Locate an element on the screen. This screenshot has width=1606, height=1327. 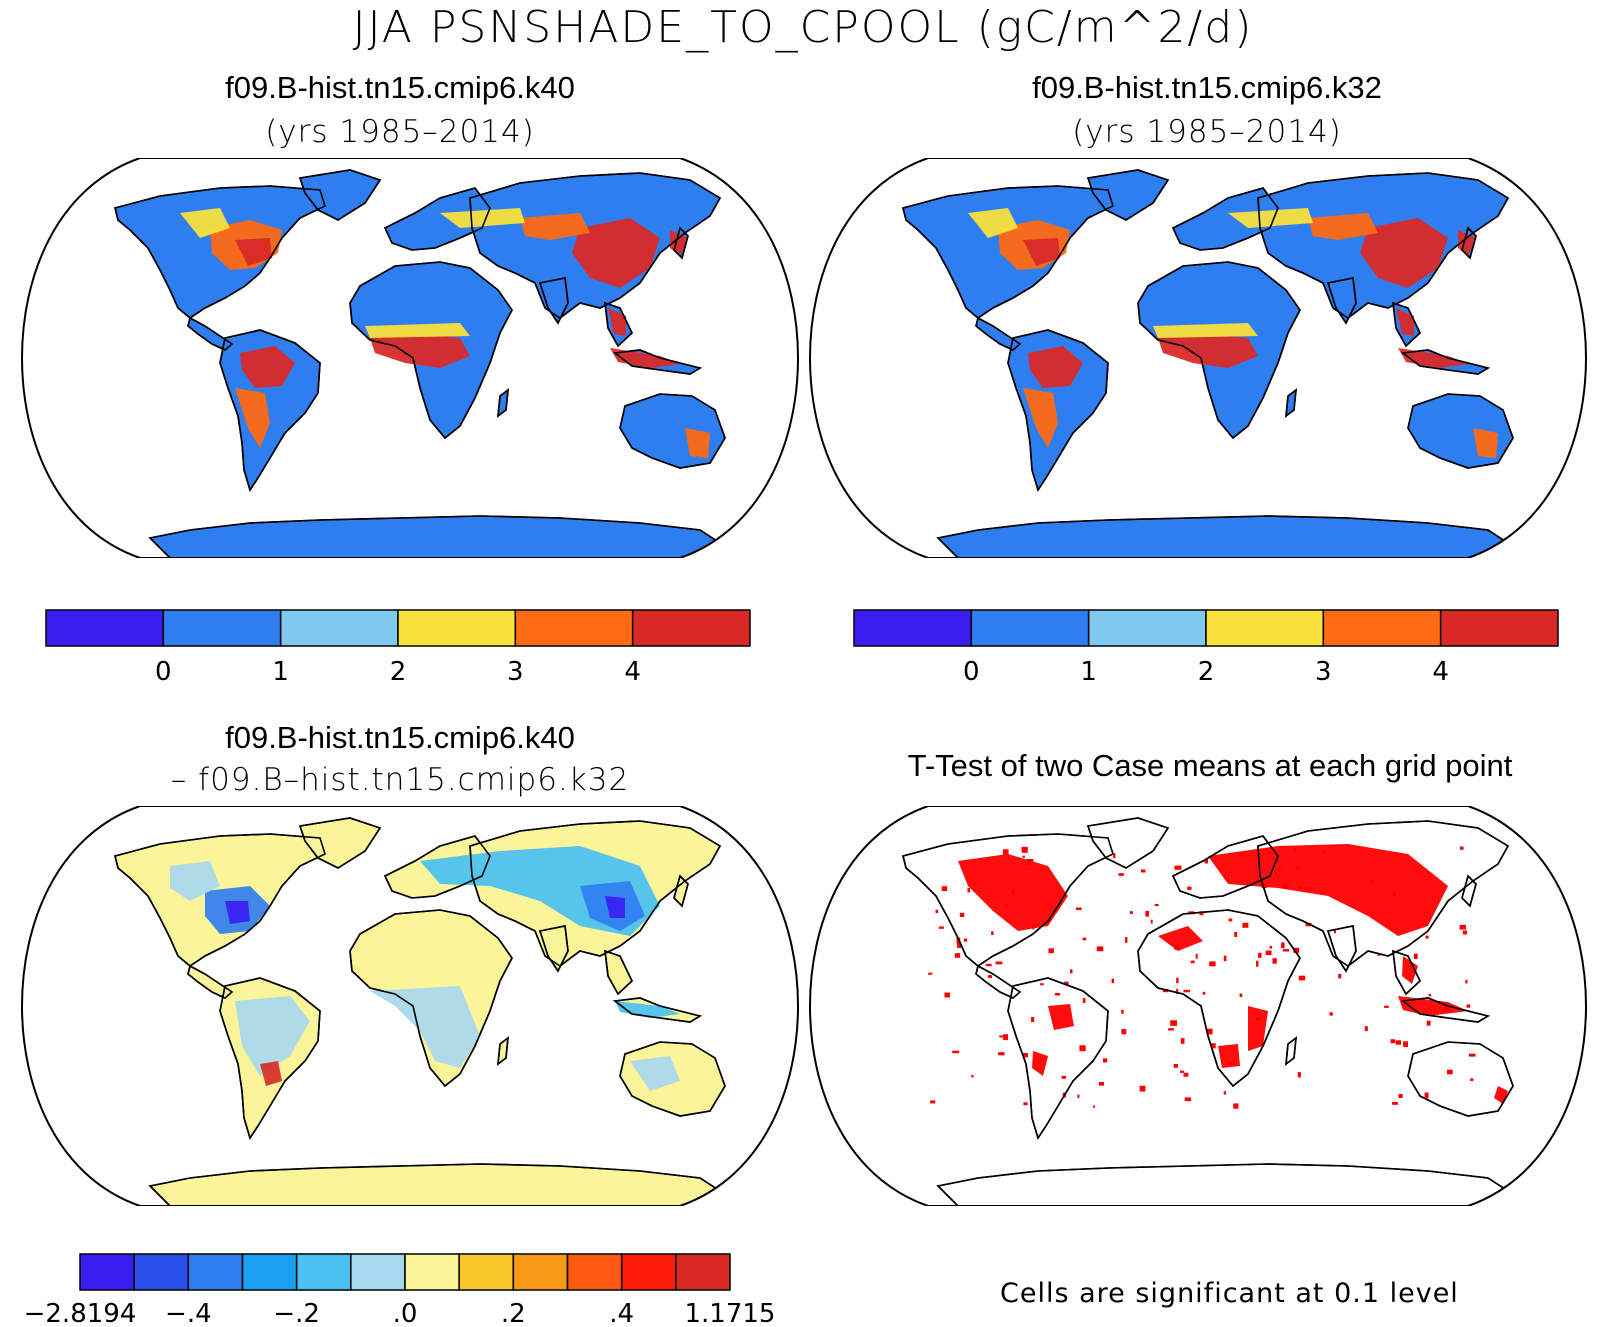
colorbar-tick-label-5: .4 is located at coordinates (621, 1313).